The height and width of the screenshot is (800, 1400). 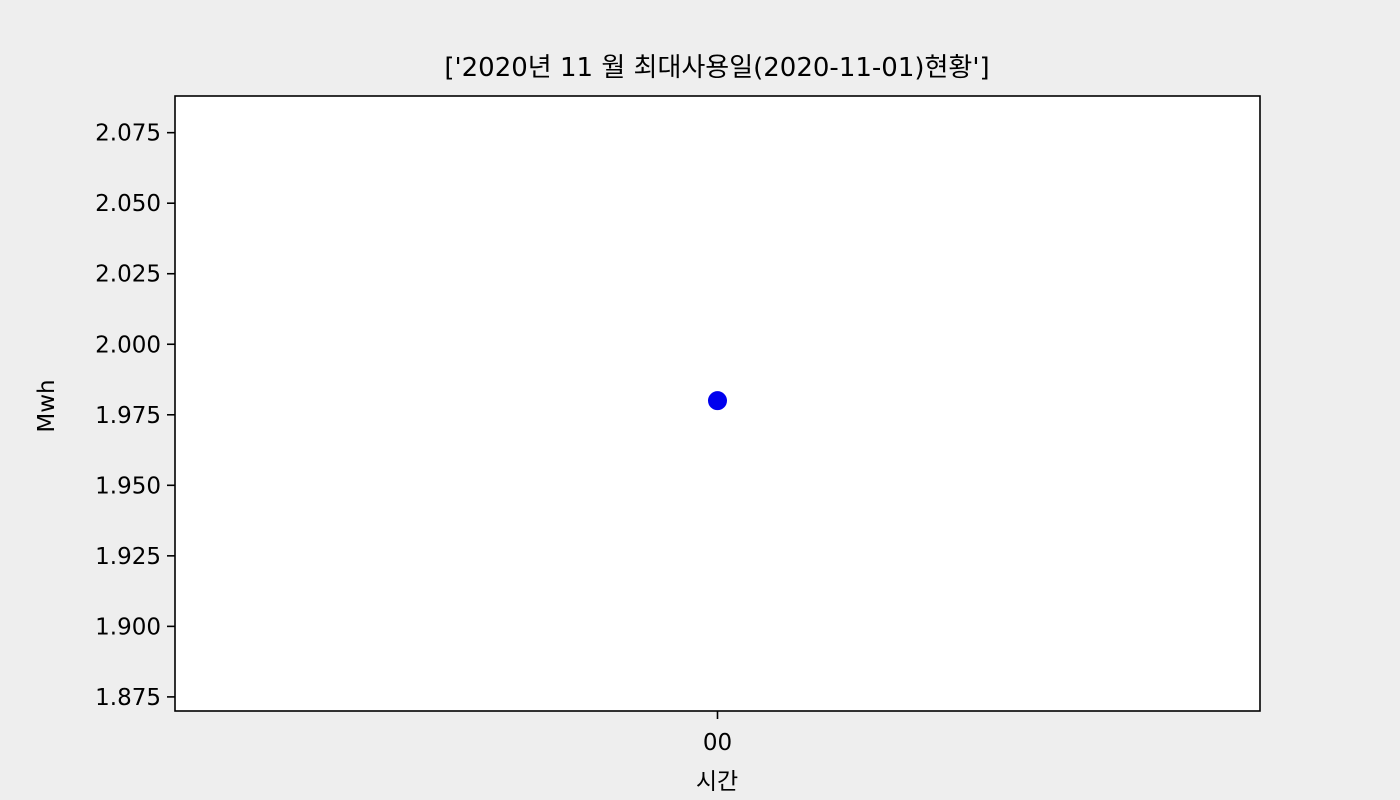 I want to click on x-axis: 00, so click(x=717, y=733).